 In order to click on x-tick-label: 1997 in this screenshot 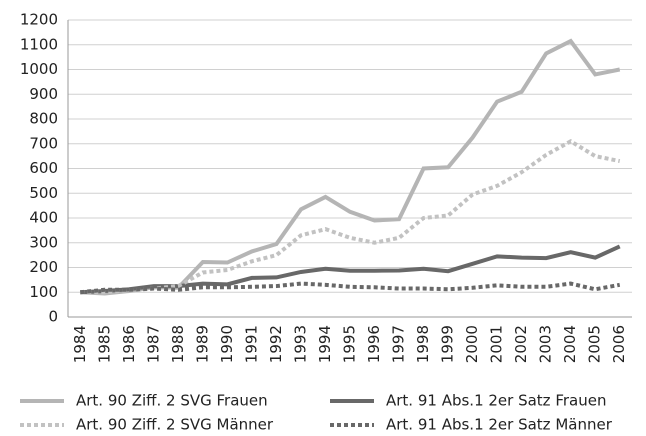, I will do `click(399, 344)`.